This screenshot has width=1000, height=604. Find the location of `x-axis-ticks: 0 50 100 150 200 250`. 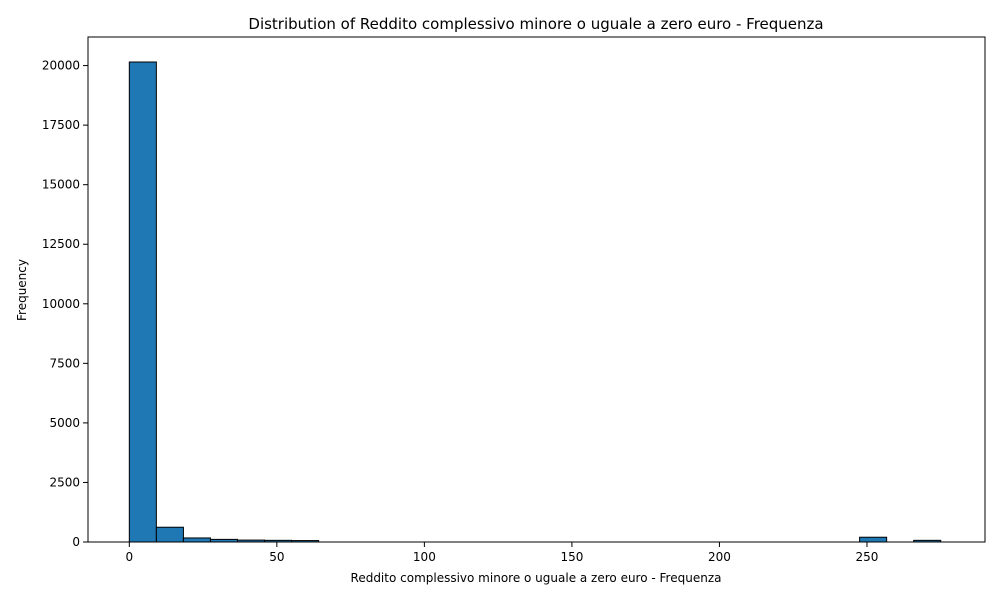

x-axis-ticks: 0 50 100 150 200 250 is located at coordinates (501, 553).